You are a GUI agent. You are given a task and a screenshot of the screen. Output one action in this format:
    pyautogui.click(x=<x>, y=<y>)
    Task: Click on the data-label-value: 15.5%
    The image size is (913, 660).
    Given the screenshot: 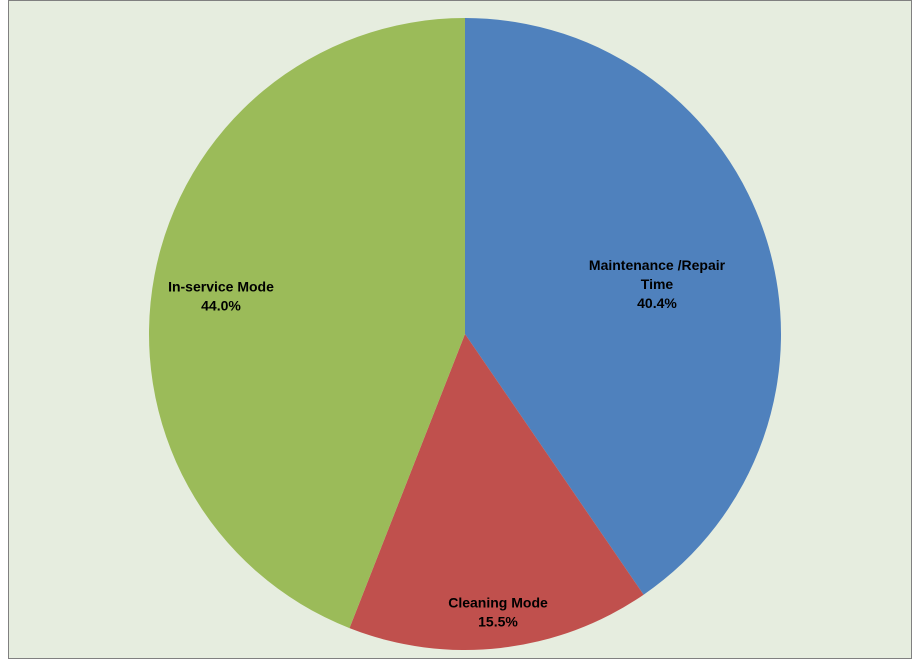 What is the action you would take?
    pyautogui.click(x=498, y=622)
    